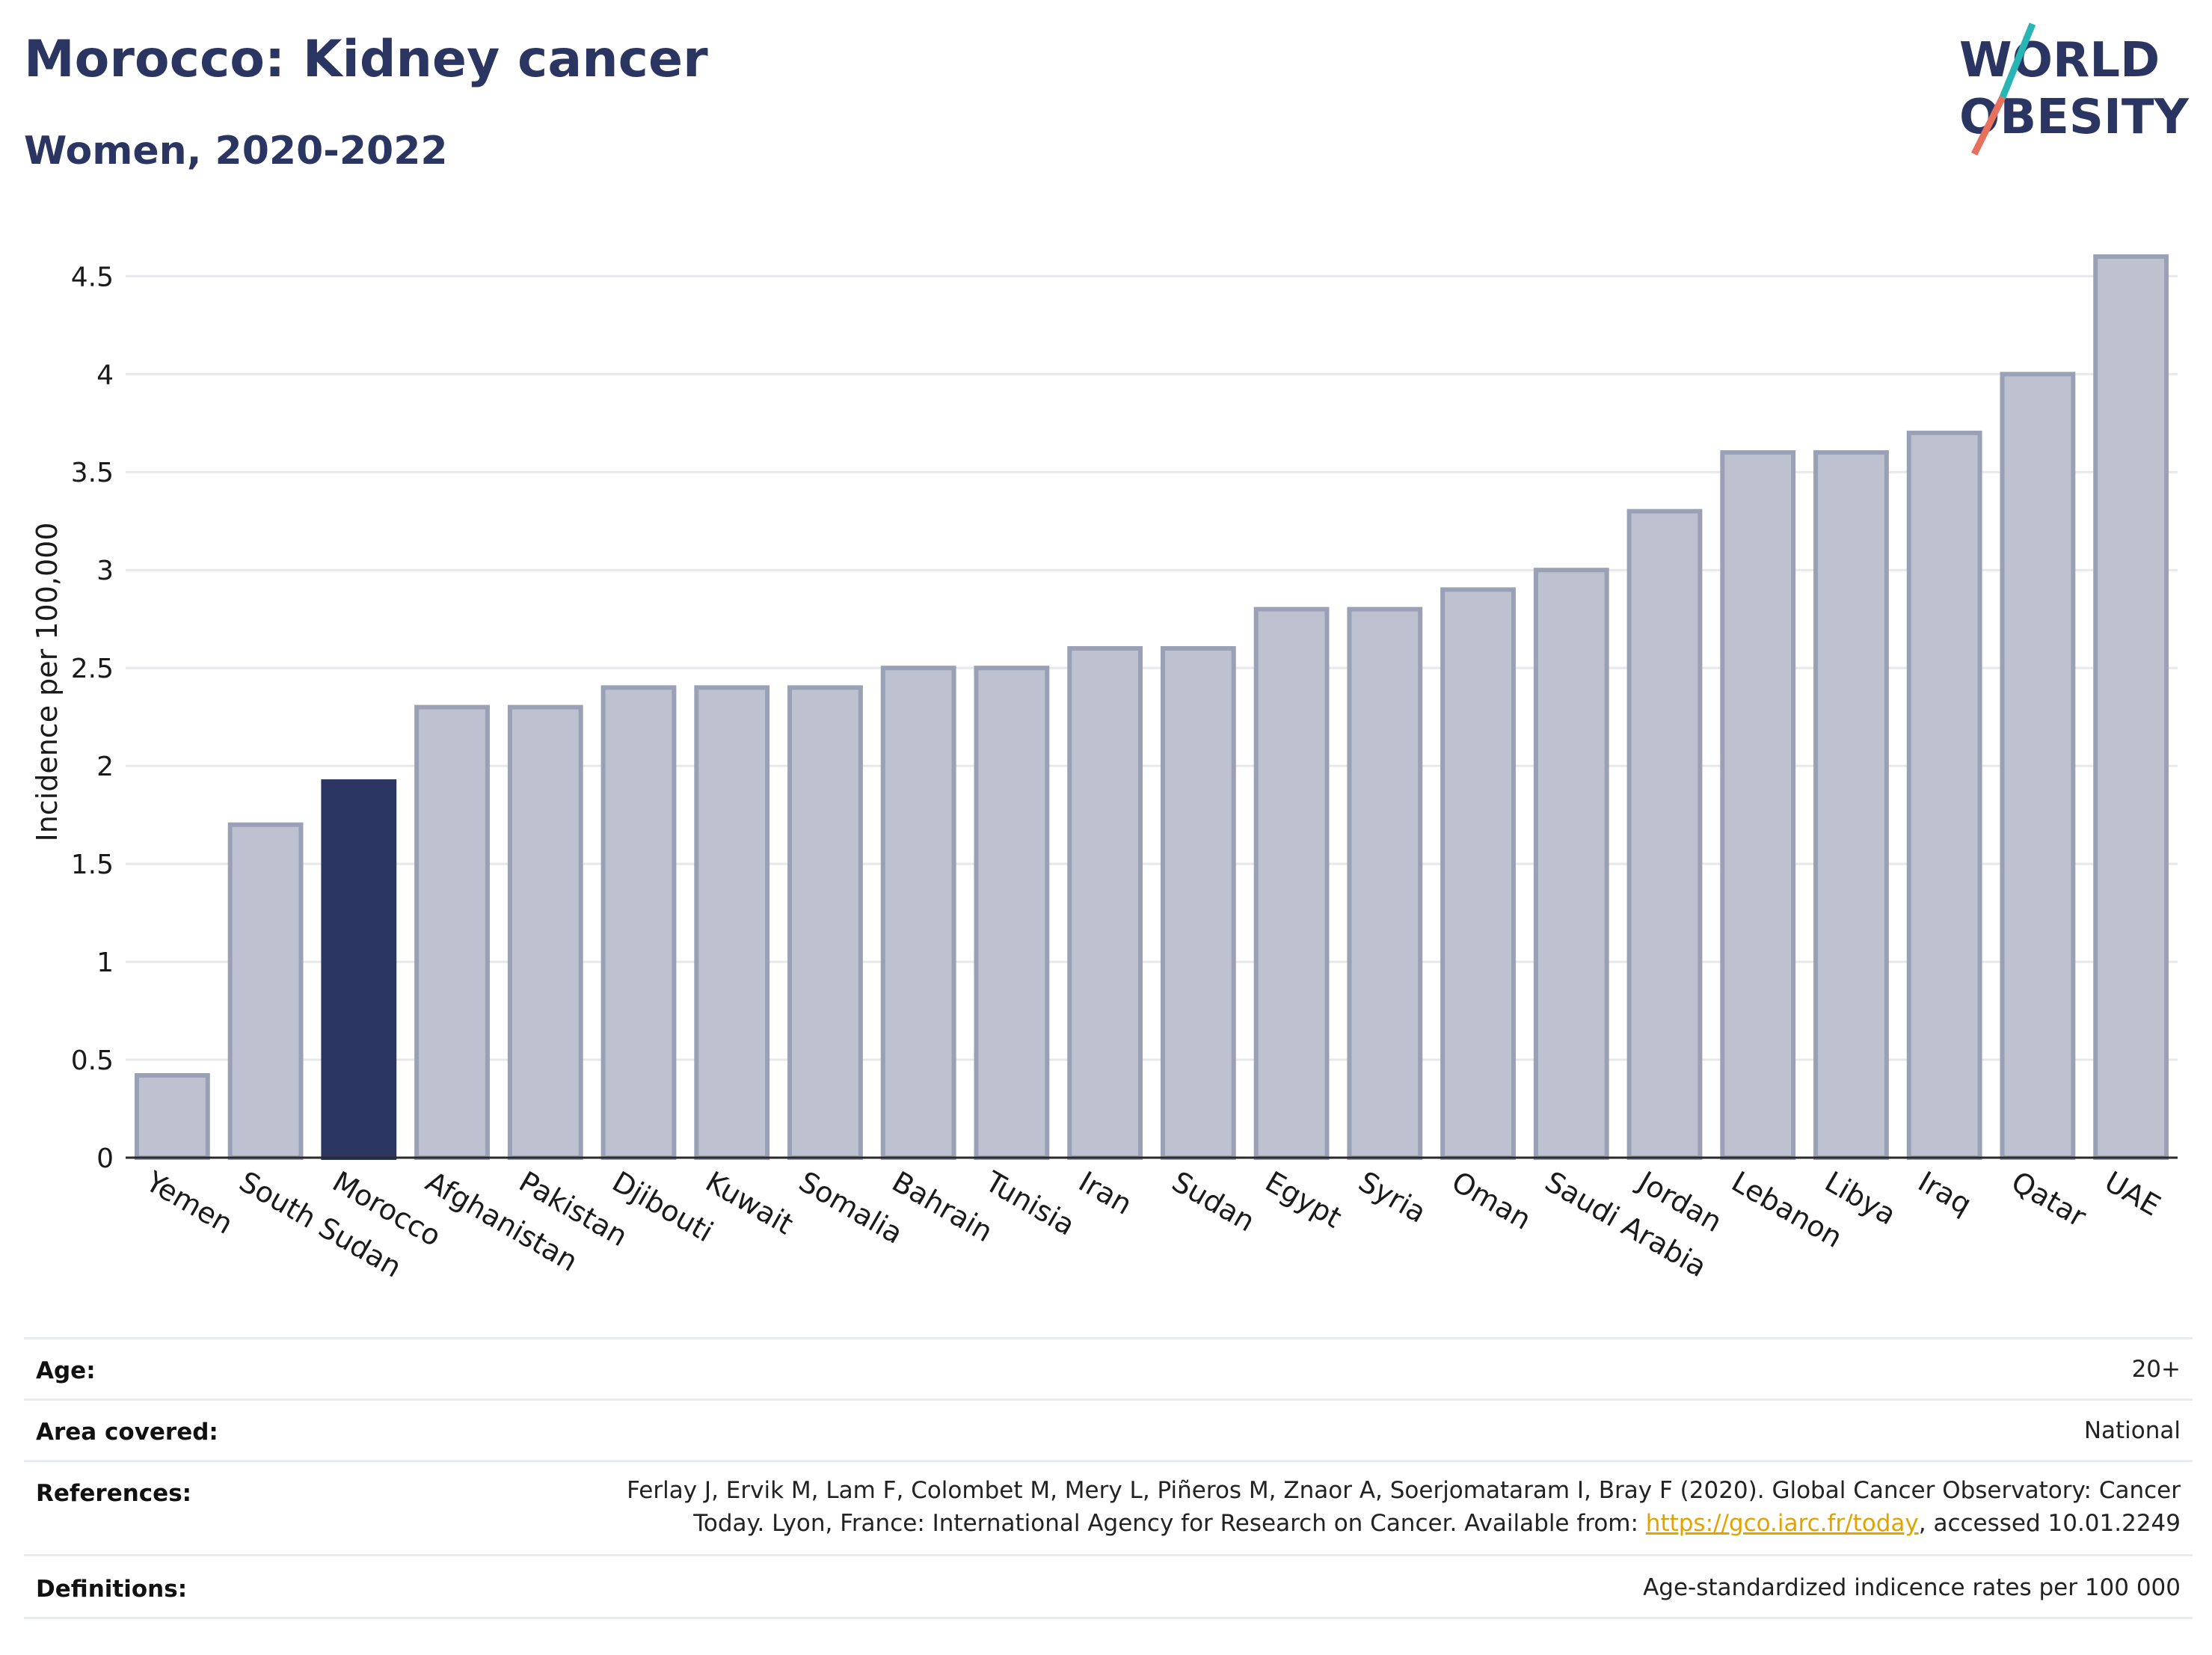  What do you see at coordinates (359, 969) in the screenshot?
I see `bar-morocco` at bounding box center [359, 969].